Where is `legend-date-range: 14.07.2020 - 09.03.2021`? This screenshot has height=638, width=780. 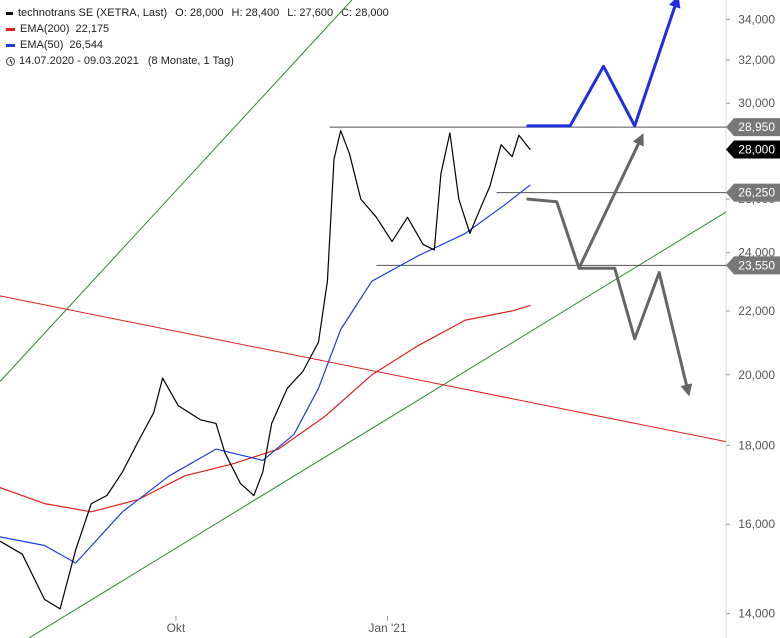 legend-date-range: 14.07.2020 - 09.03.2021 is located at coordinates (79, 61).